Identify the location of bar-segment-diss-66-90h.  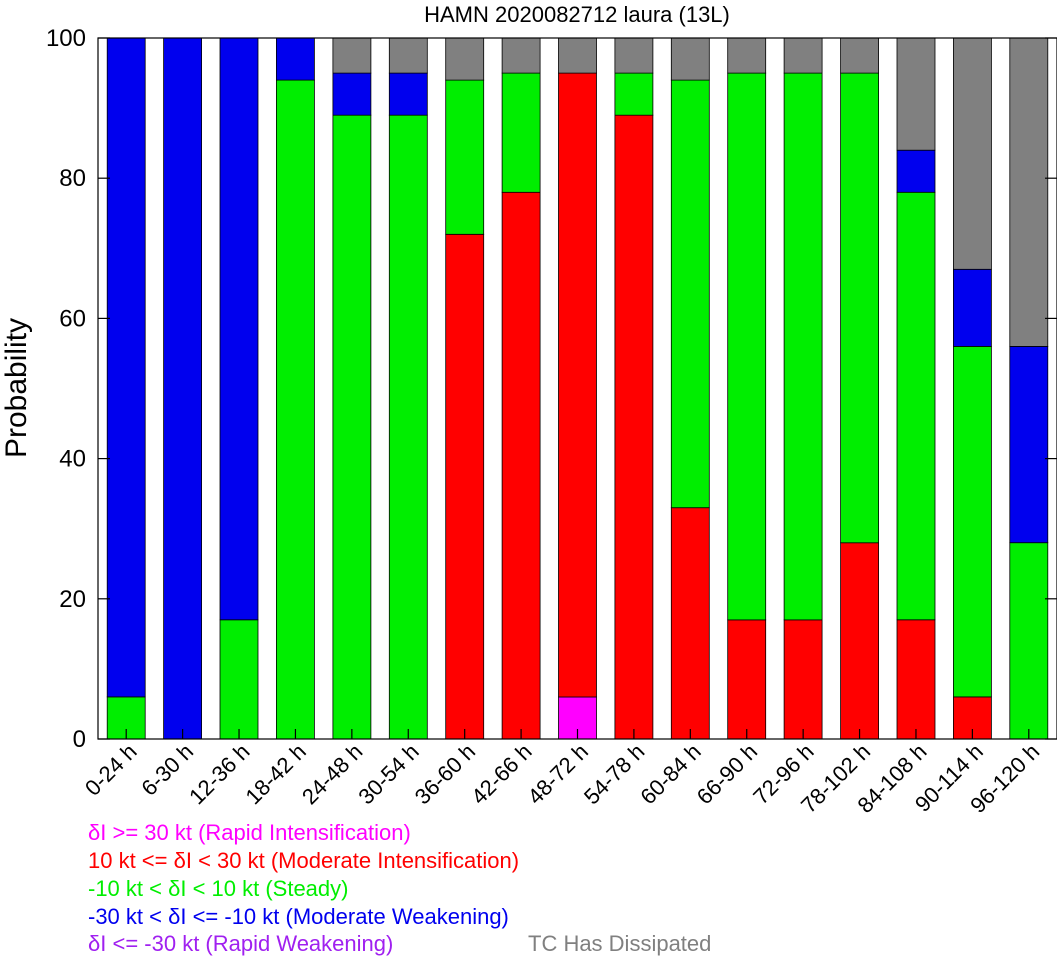
(747, 55).